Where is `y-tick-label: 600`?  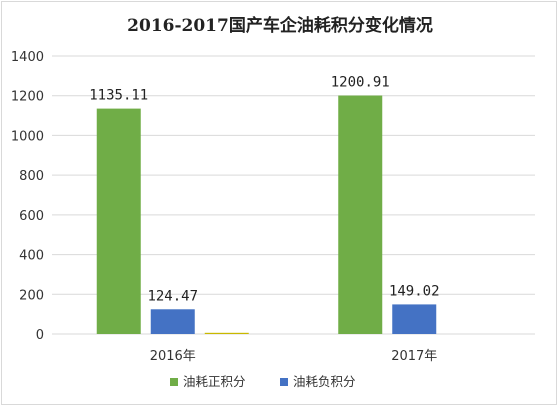 y-tick-label: 600 is located at coordinates (31, 216).